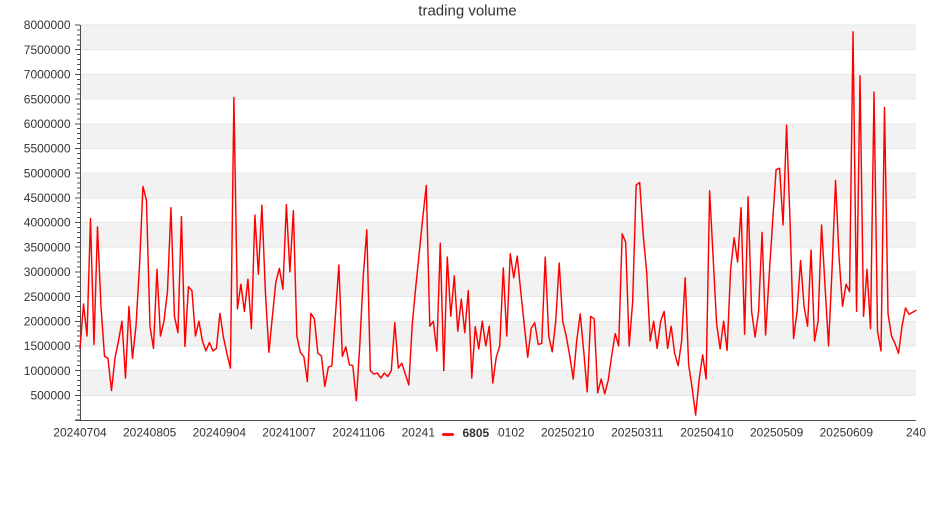  I want to click on svg-text: 2500000, so click(47, 297).